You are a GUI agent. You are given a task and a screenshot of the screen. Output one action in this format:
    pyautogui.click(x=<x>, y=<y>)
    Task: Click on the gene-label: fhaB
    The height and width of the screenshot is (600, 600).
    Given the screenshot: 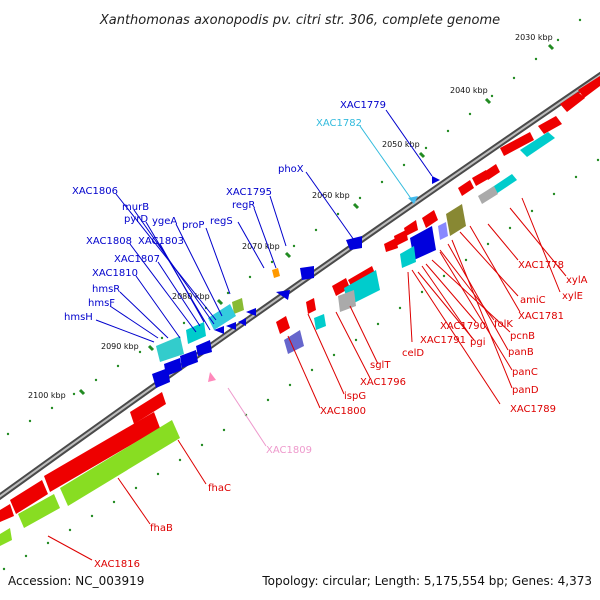 What is the action you would take?
    pyautogui.click(x=161, y=528)
    